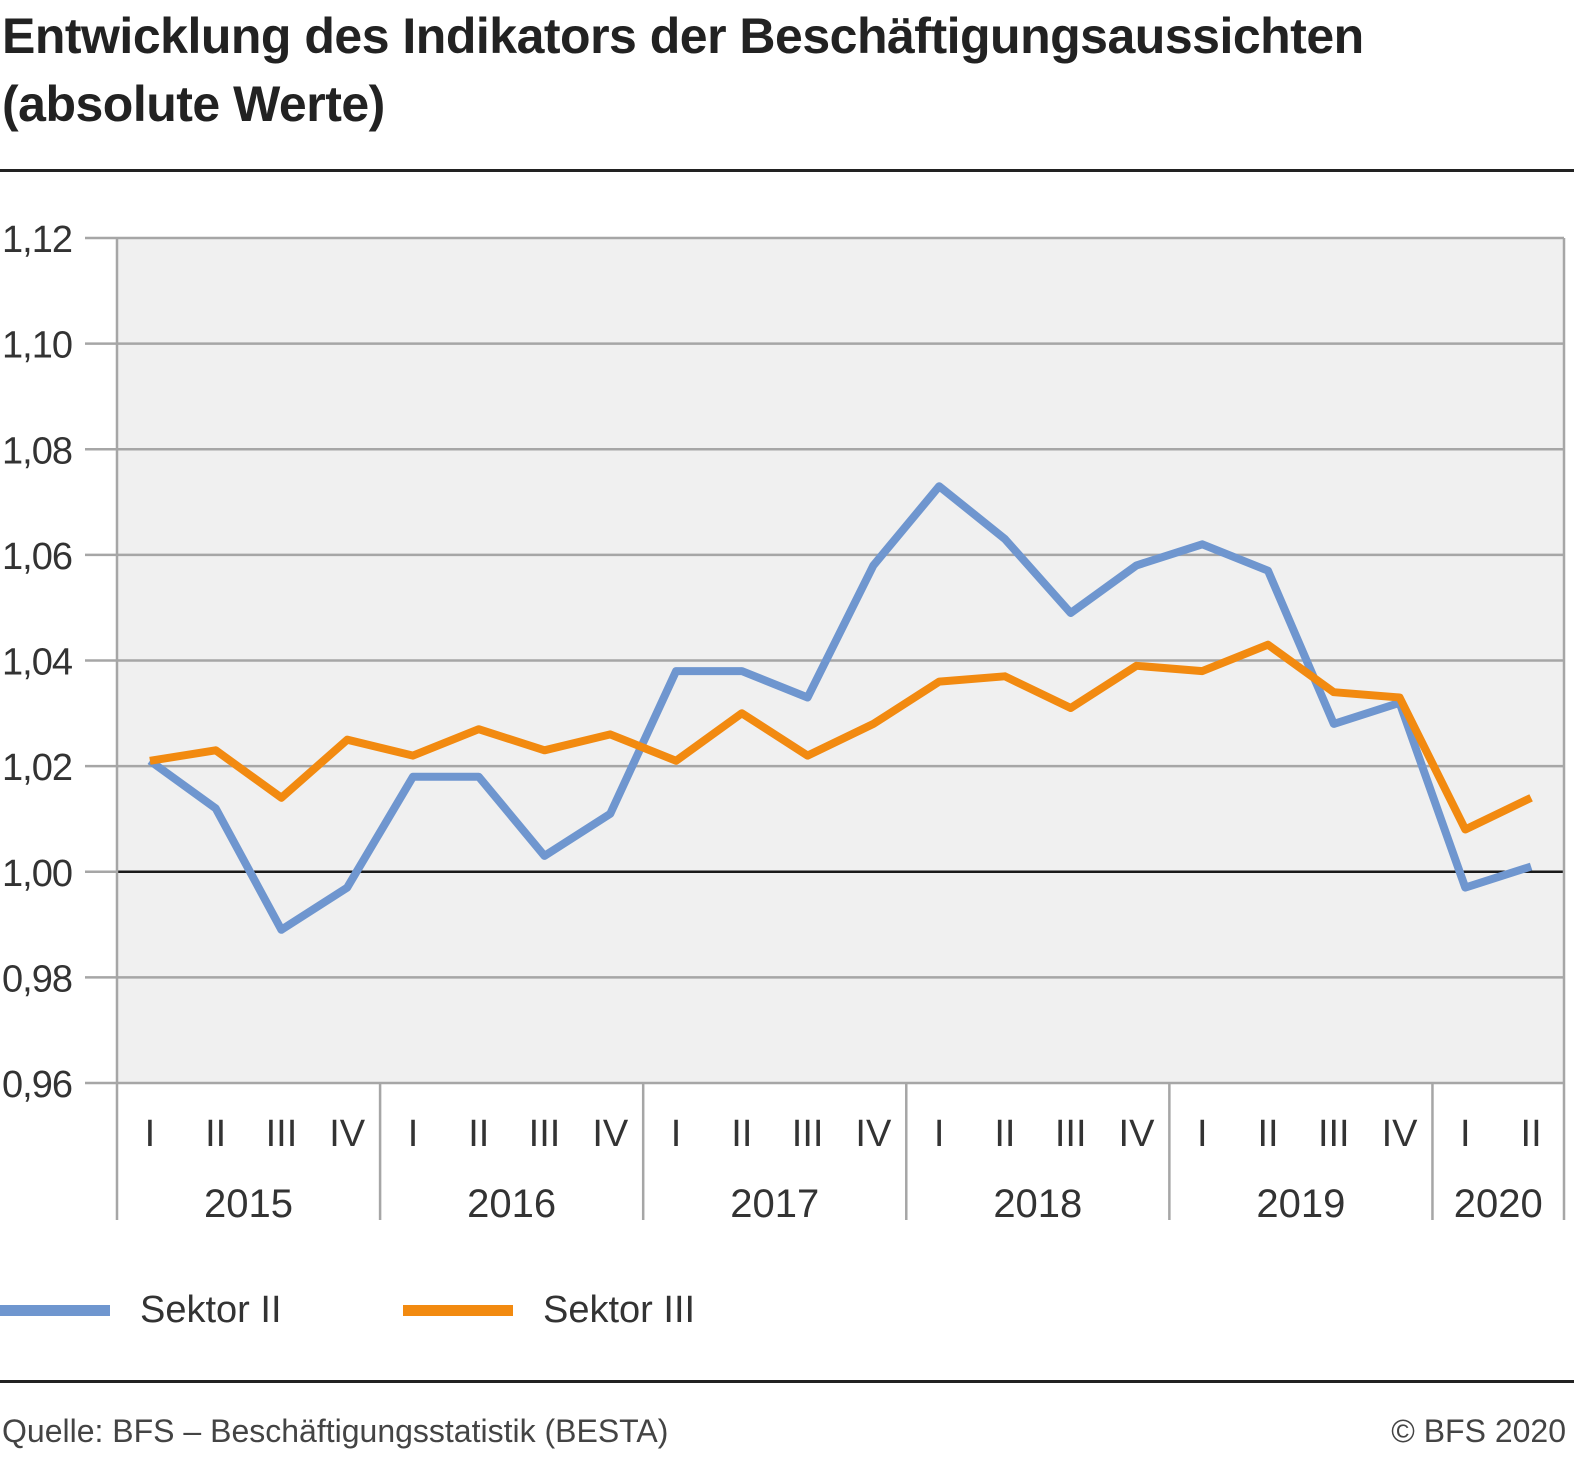  Describe the element at coordinates (511, 1204) in the screenshot. I see `x-year-label: 2016` at that location.